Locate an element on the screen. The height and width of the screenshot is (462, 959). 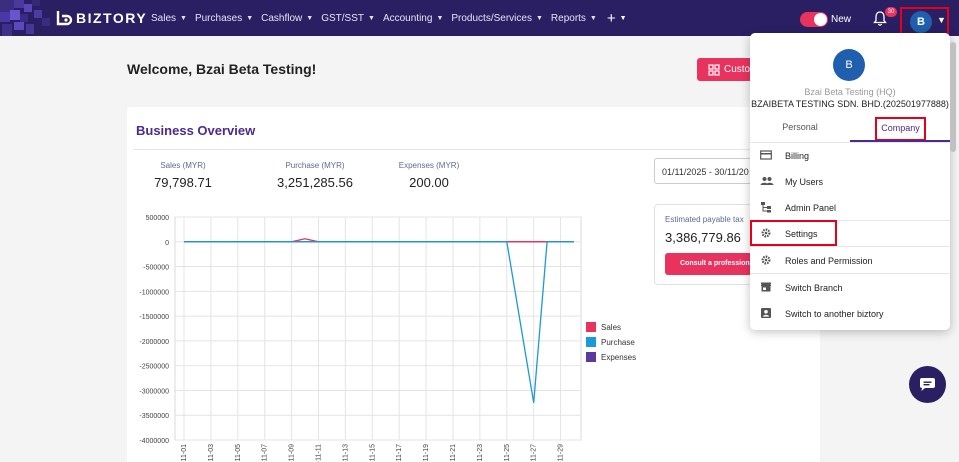
tab-personal: Personal is located at coordinates (800, 127).